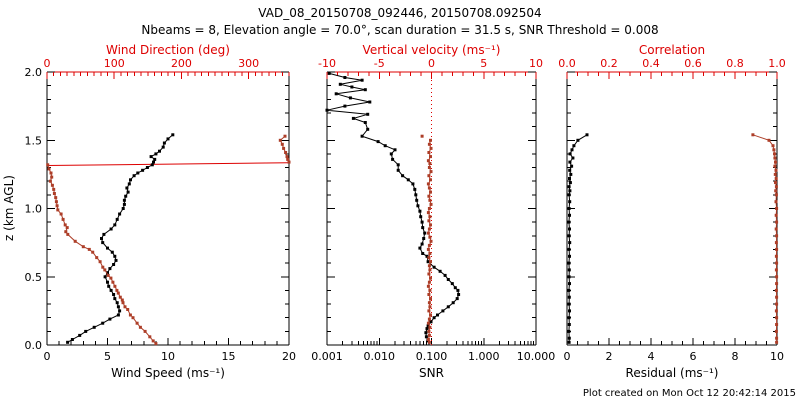  What do you see at coordinates (34, 72) in the screenshot?
I see `y-tick-label: 2.0` at bounding box center [34, 72].